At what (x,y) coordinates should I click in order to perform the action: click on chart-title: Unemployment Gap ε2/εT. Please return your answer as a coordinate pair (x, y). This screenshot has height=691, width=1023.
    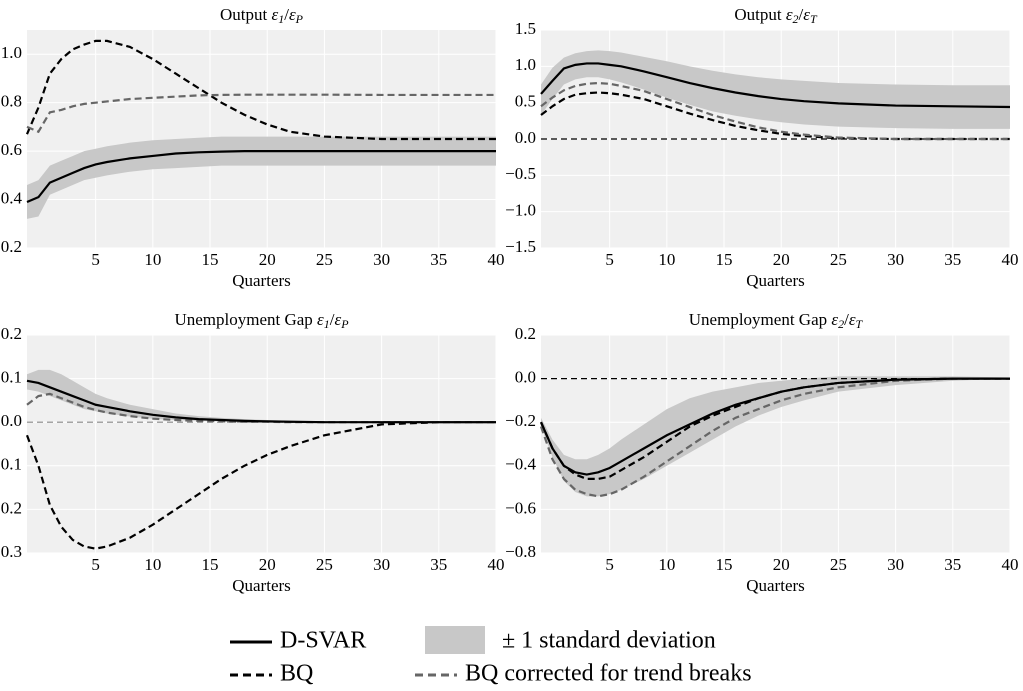
    Looking at the image, I should click on (776, 320).